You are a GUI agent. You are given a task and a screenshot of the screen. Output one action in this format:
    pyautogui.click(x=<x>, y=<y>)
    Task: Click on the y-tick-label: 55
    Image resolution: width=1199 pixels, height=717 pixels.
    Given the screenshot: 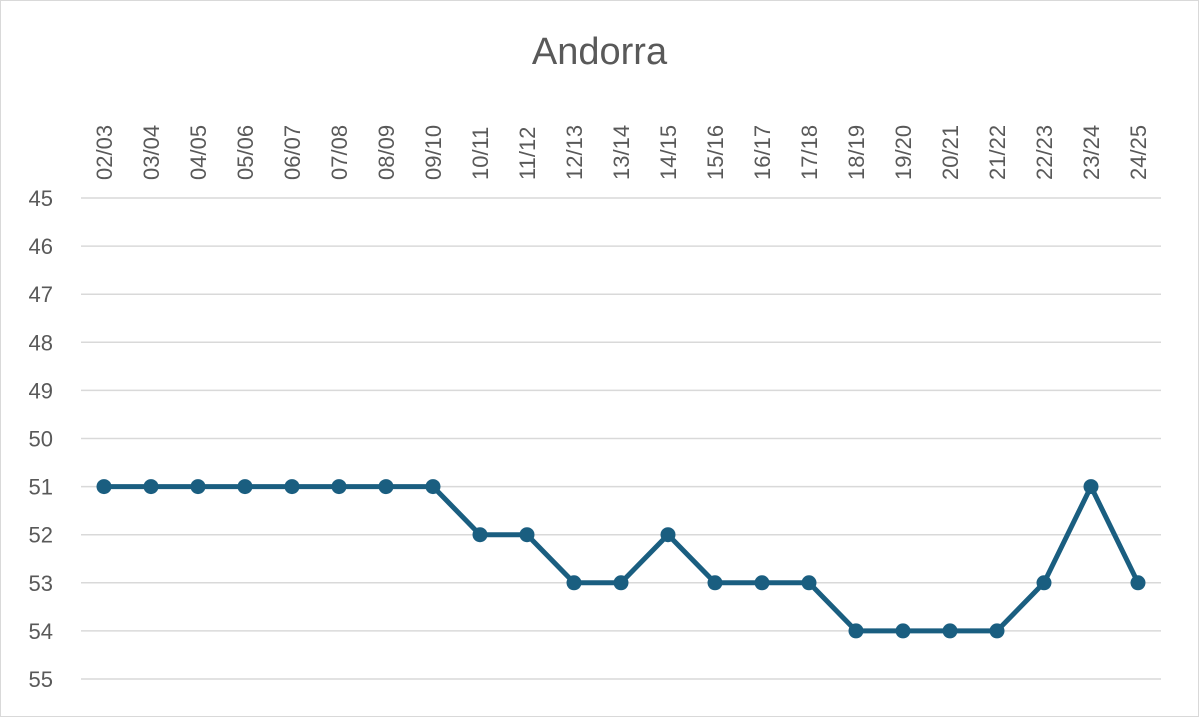 What is the action you would take?
    pyautogui.click(x=41, y=679)
    